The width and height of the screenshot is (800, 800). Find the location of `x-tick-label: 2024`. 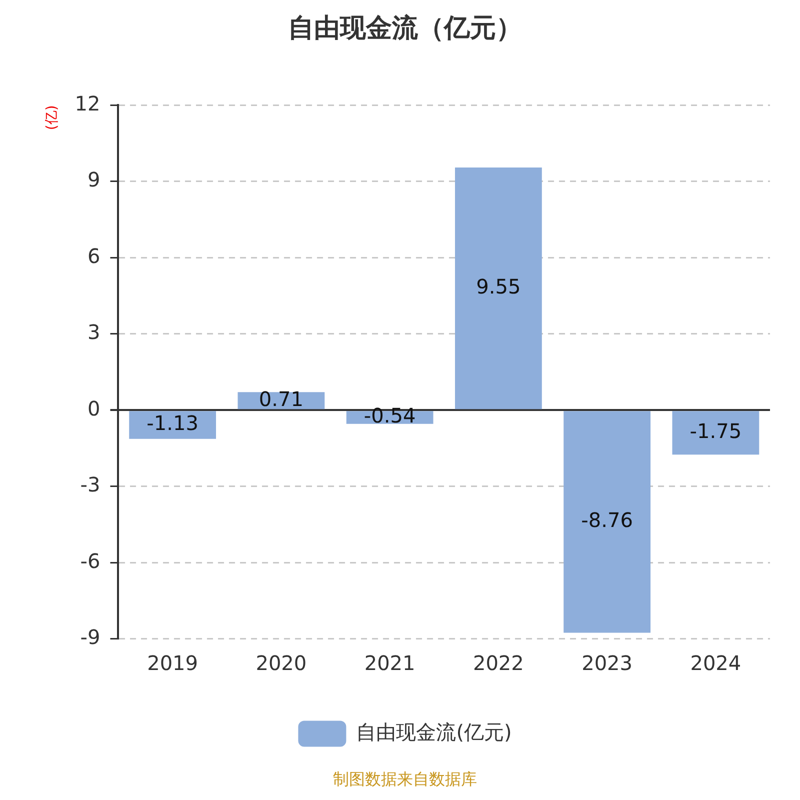

x-tick-label: 2024 is located at coordinates (716, 663).